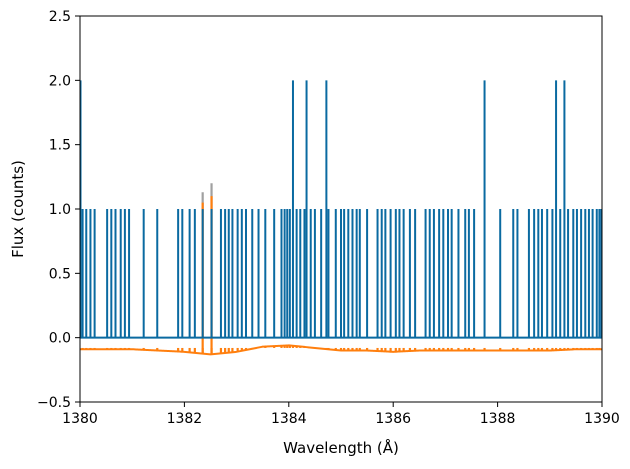 Image resolution: width=630 pixels, height=469 pixels. What do you see at coordinates (60, 81) in the screenshot?
I see `y-tick-label-5: 2.0` at bounding box center [60, 81].